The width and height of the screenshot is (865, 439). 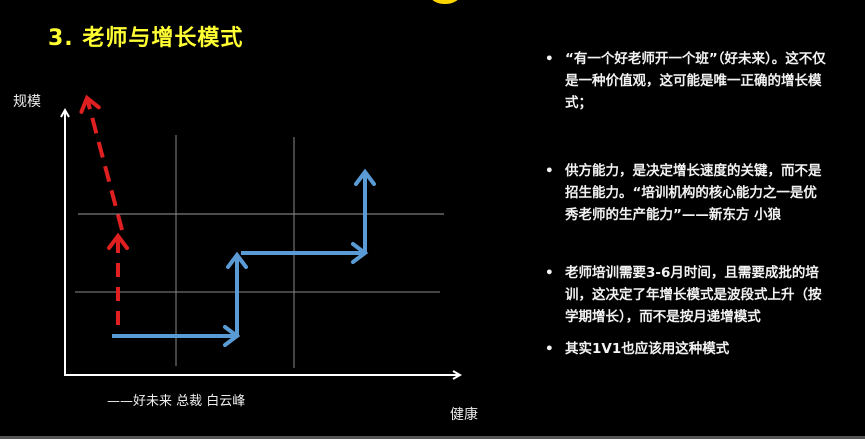 I want to click on bullet-item: 其实1V1也应该用这种模式, so click(x=687, y=349).